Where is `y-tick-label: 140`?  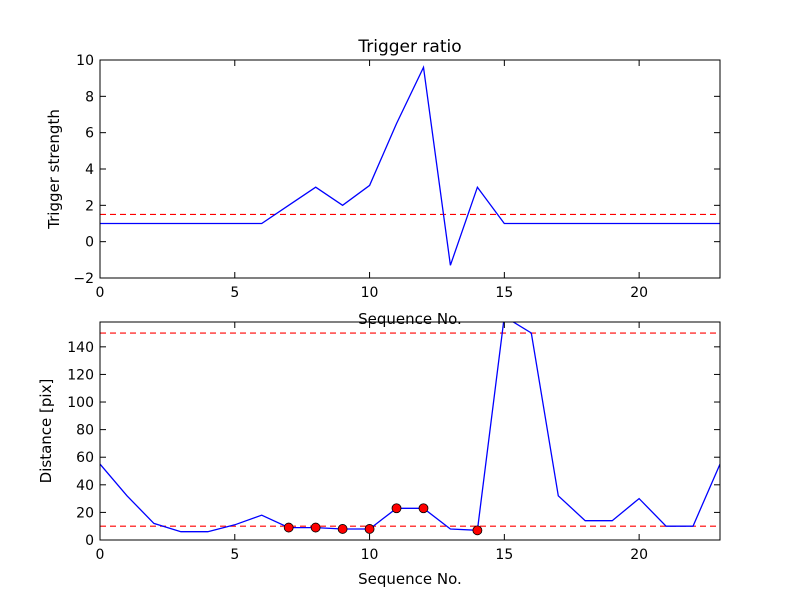
y-tick-label: 140 is located at coordinates (80, 348).